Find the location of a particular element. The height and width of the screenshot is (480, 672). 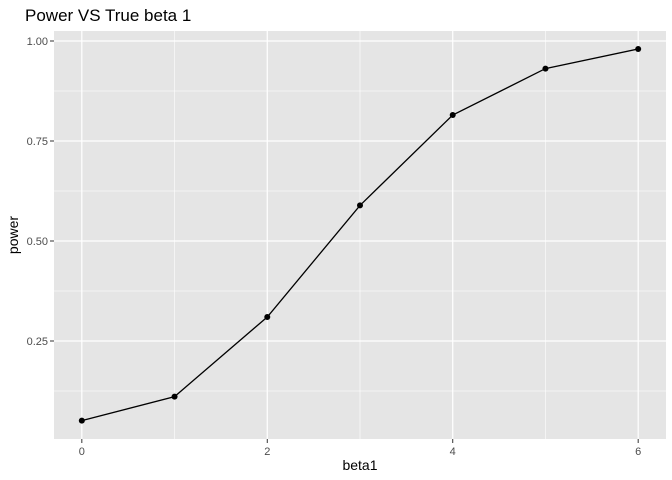

x-axis-ticks: 0 2 4 6 is located at coordinates (360, 448).